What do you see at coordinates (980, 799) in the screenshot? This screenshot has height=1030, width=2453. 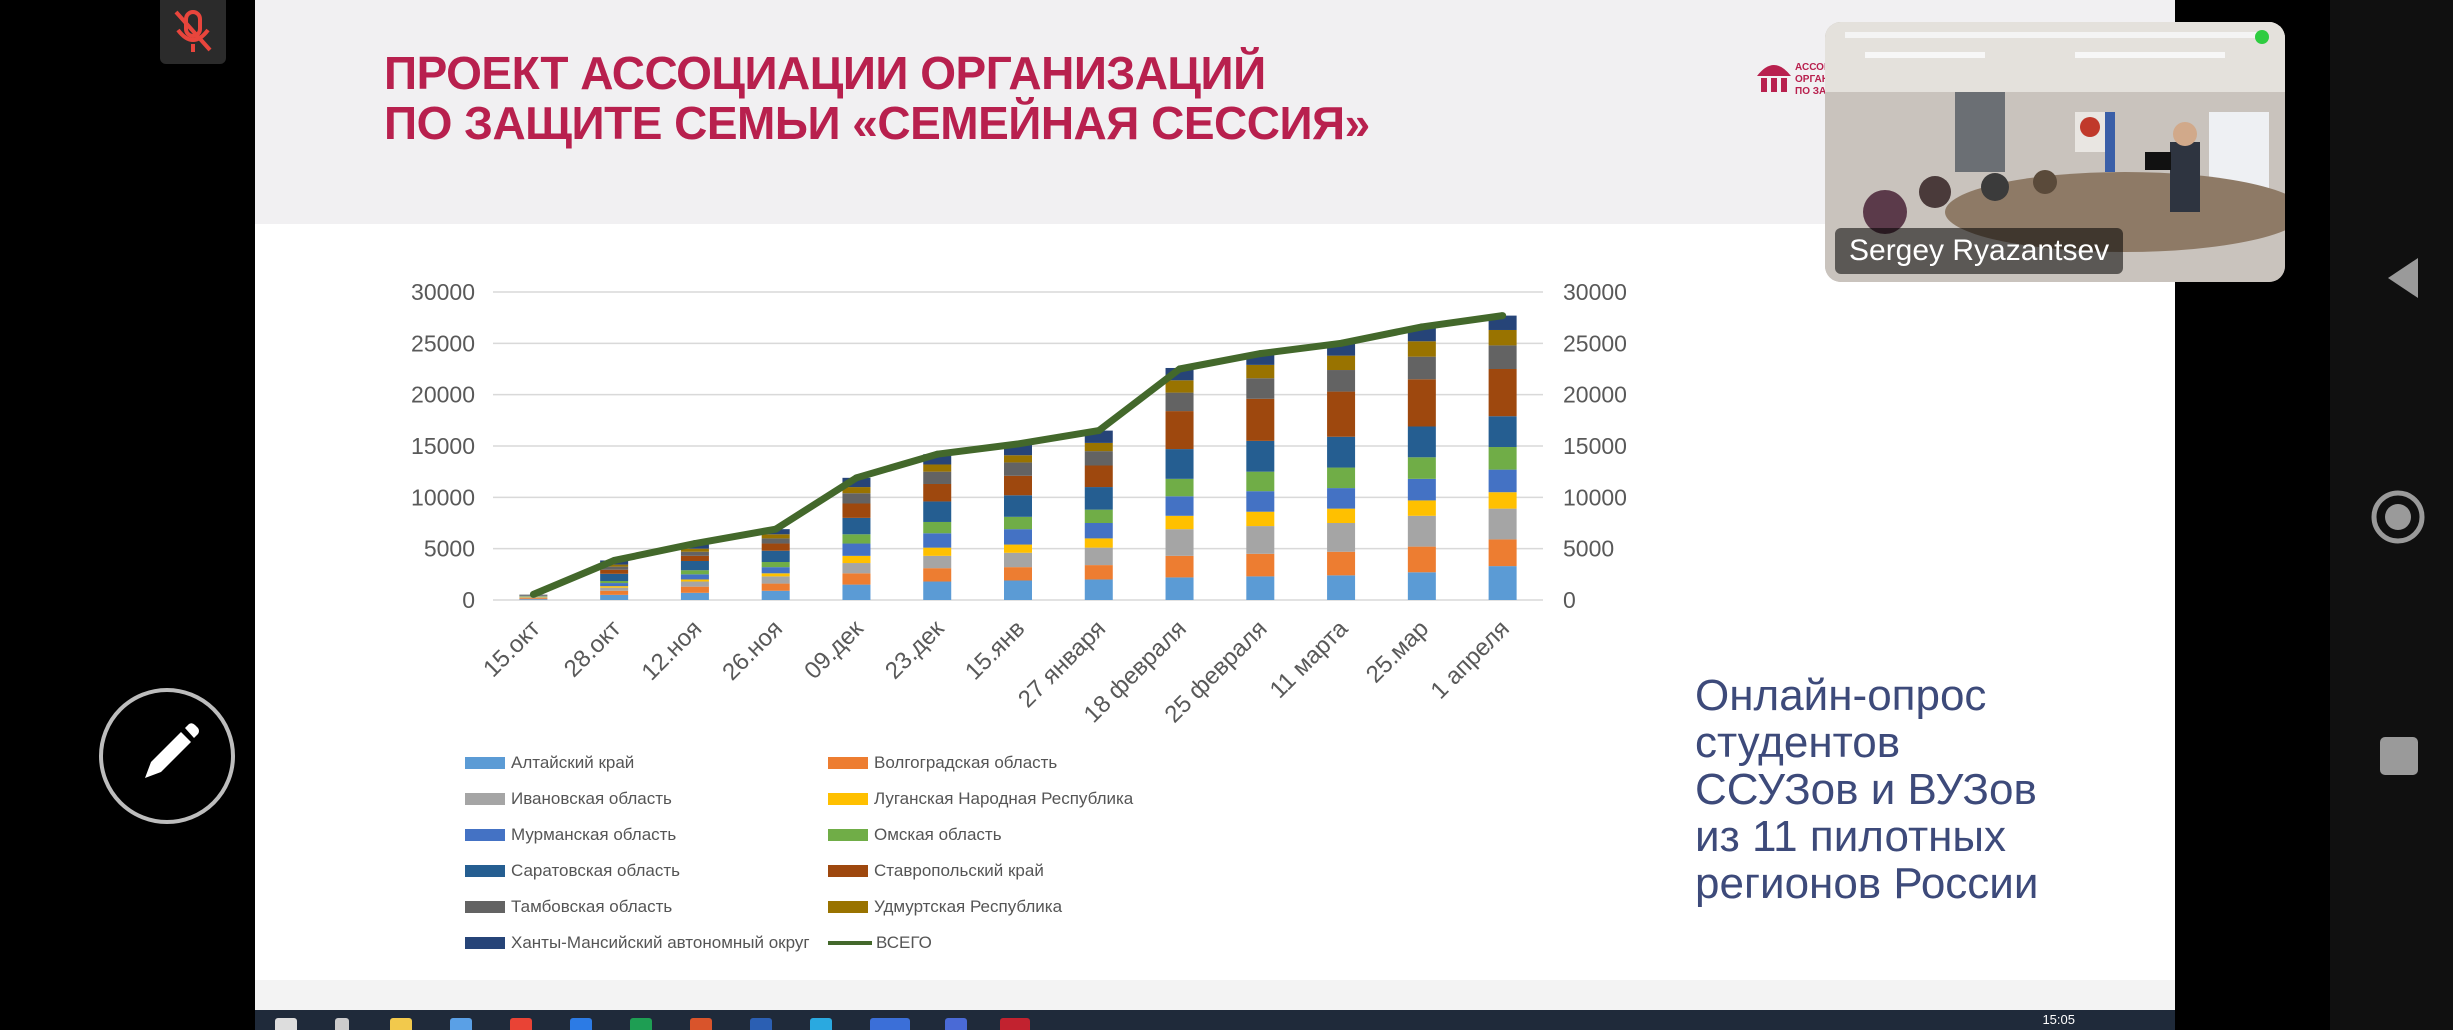 I see `legend-item: Луганская Народная Республика` at bounding box center [980, 799].